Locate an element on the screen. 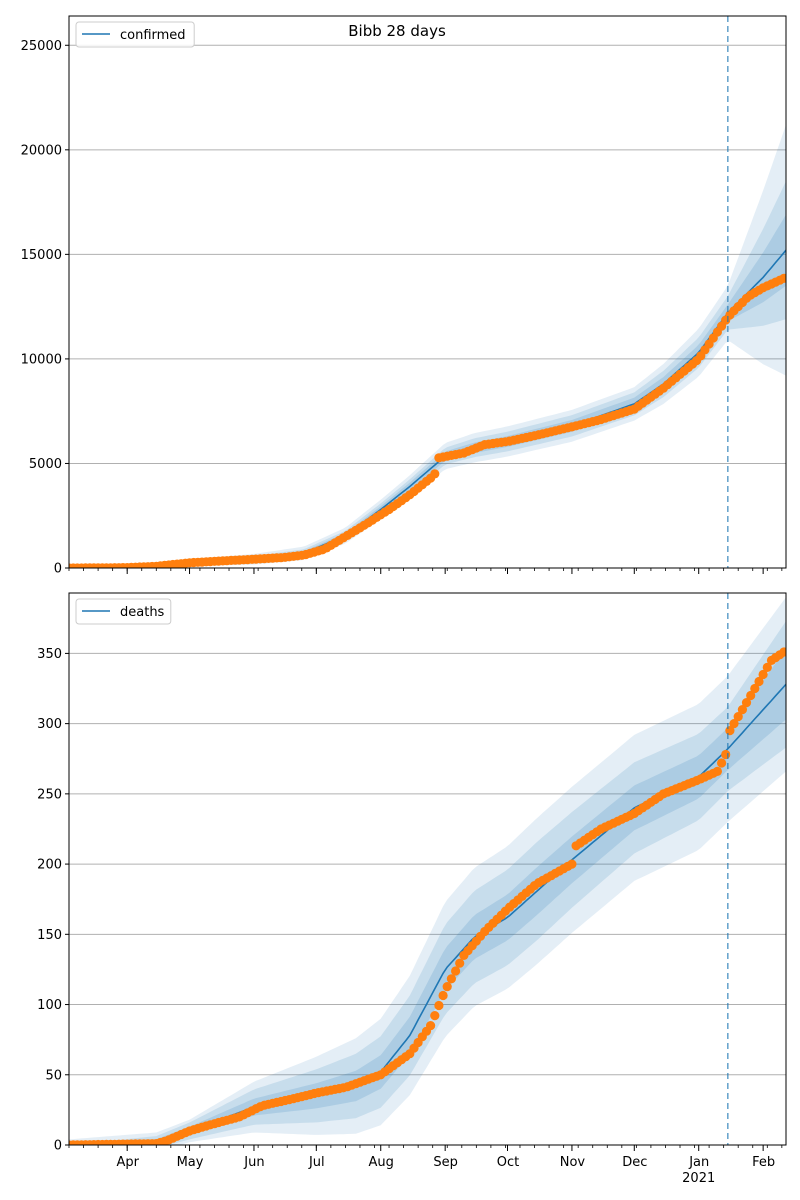 This screenshot has width=800, height=1200. x-tick-label-6: Oct is located at coordinates (508, 1162).